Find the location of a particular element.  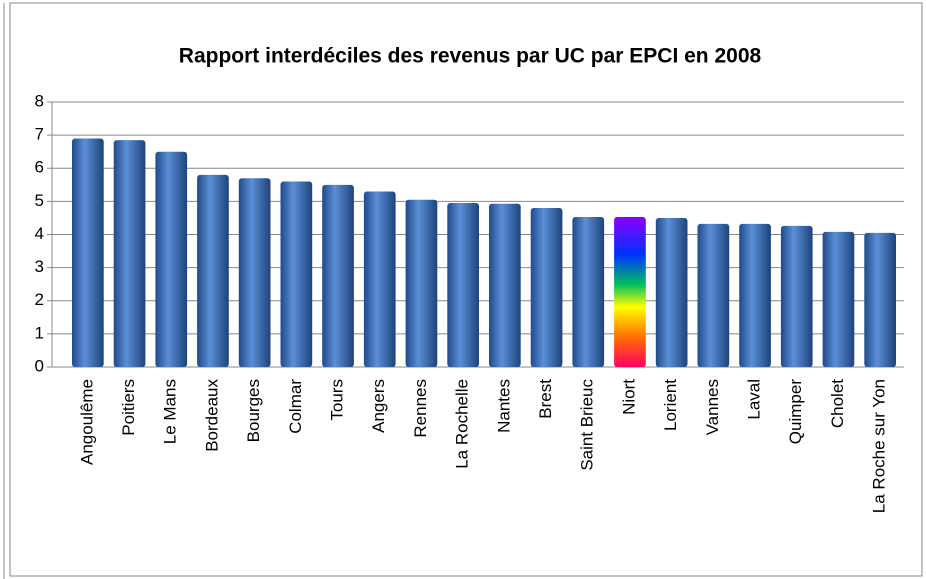

x-tick-label: Poitiers is located at coordinates (128, 407).